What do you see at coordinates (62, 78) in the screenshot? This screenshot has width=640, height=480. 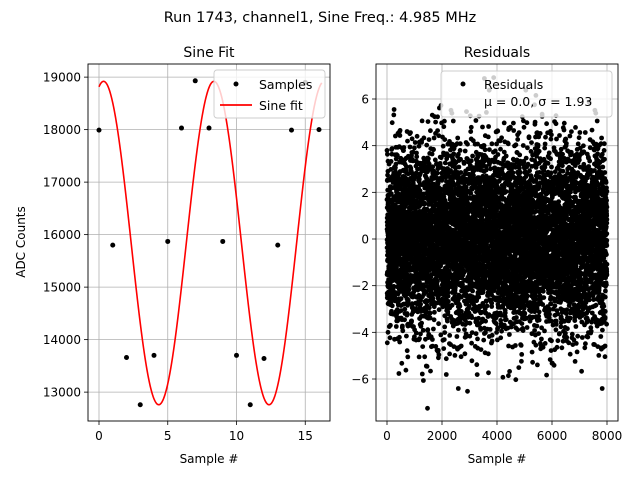 I see `y-tick-label: 19000` at bounding box center [62, 78].